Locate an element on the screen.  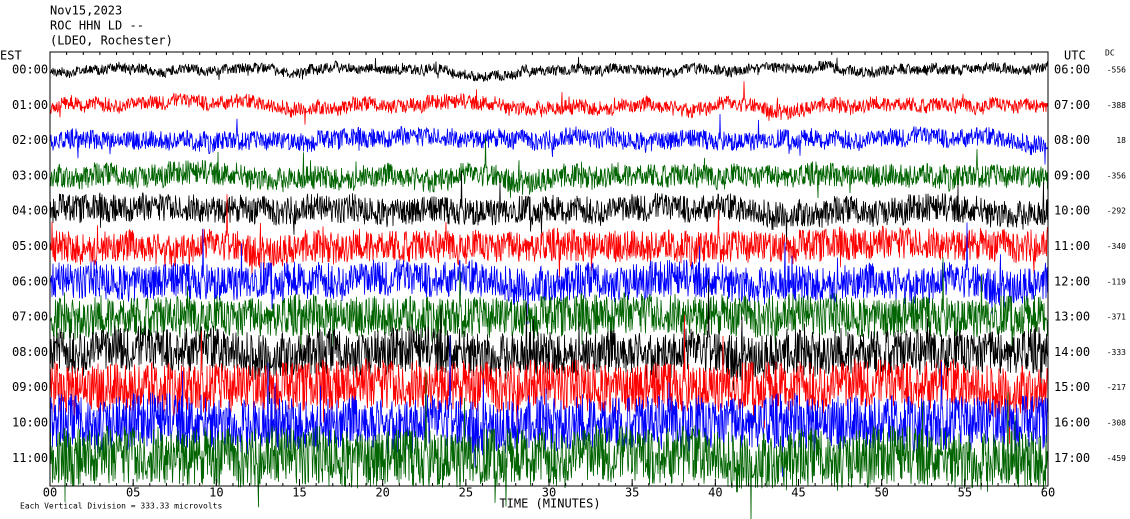
utc-label: 15:00 is located at coordinates (1072, 387).